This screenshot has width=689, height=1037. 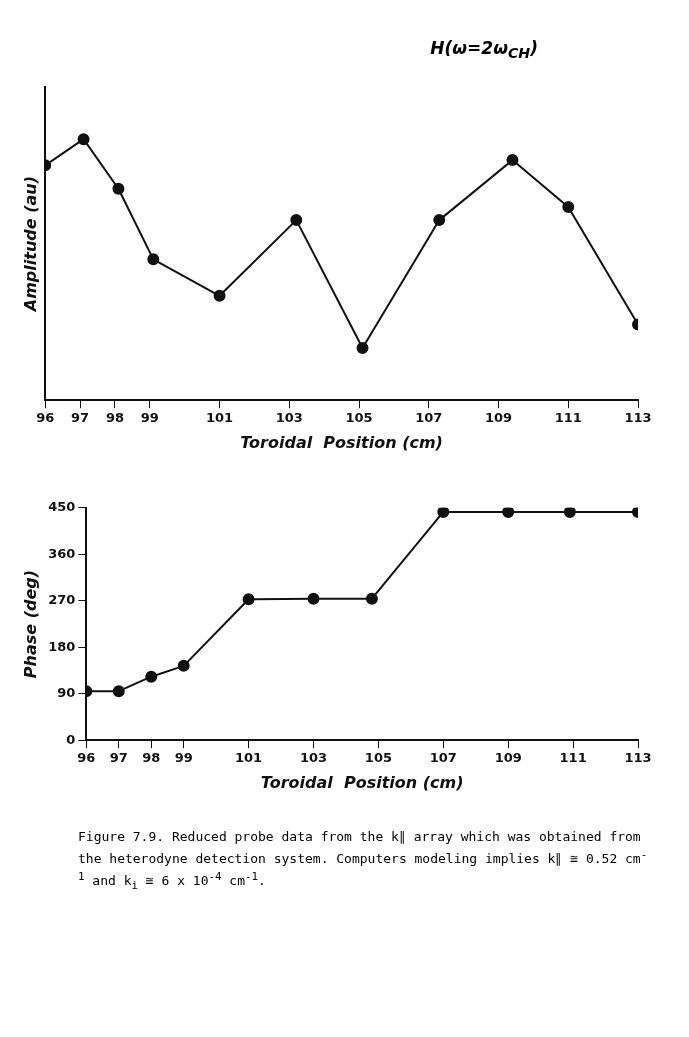 What do you see at coordinates (484, 50) in the screenshot?
I see `chart-title: H(ω=2ω$_{CH}$)` at bounding box center [484, 50].